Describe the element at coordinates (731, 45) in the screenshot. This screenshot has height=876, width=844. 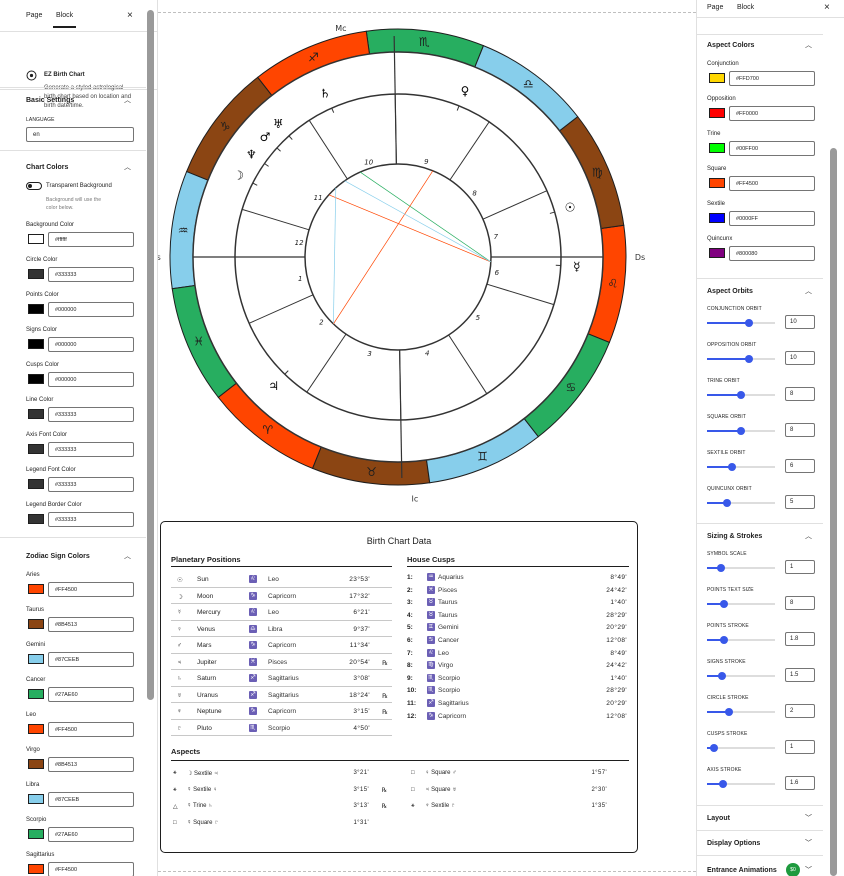
I see `aspect-colors-title: Aspect Colors` at that location.